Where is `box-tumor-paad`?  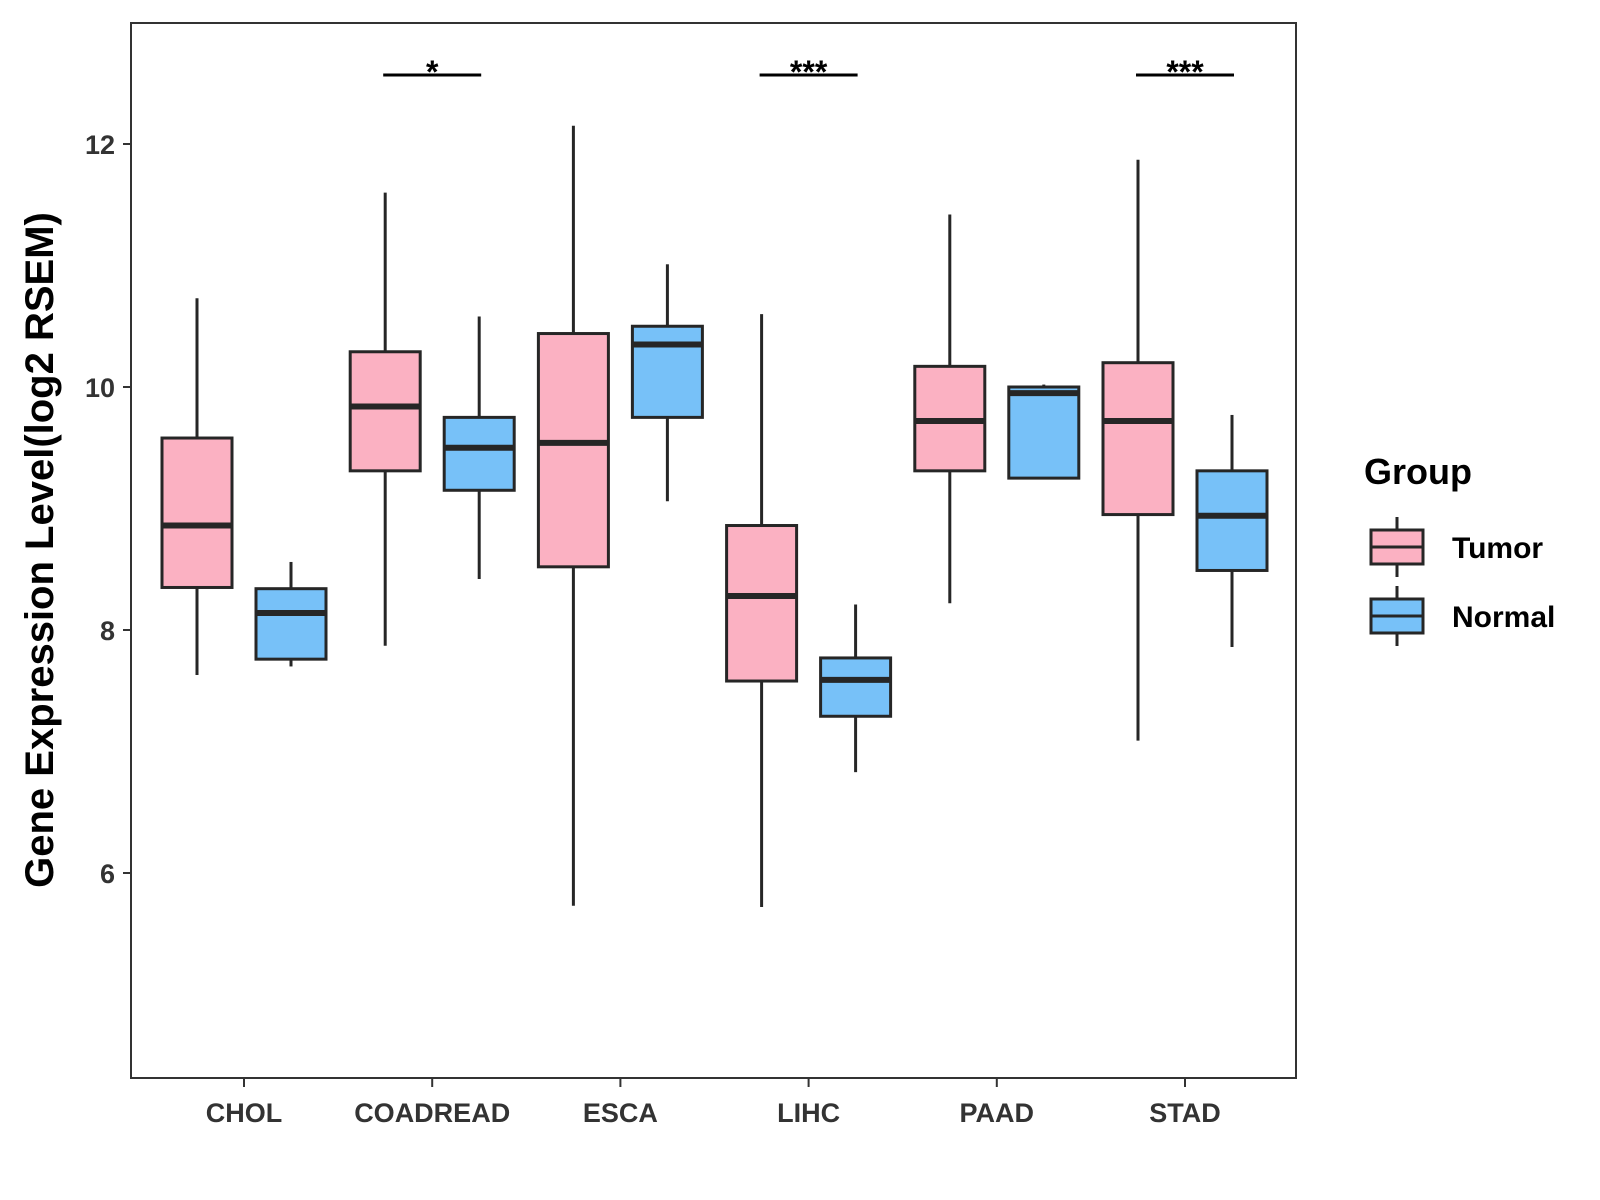 box-tumor-paad is located at coordinates (950, 409).